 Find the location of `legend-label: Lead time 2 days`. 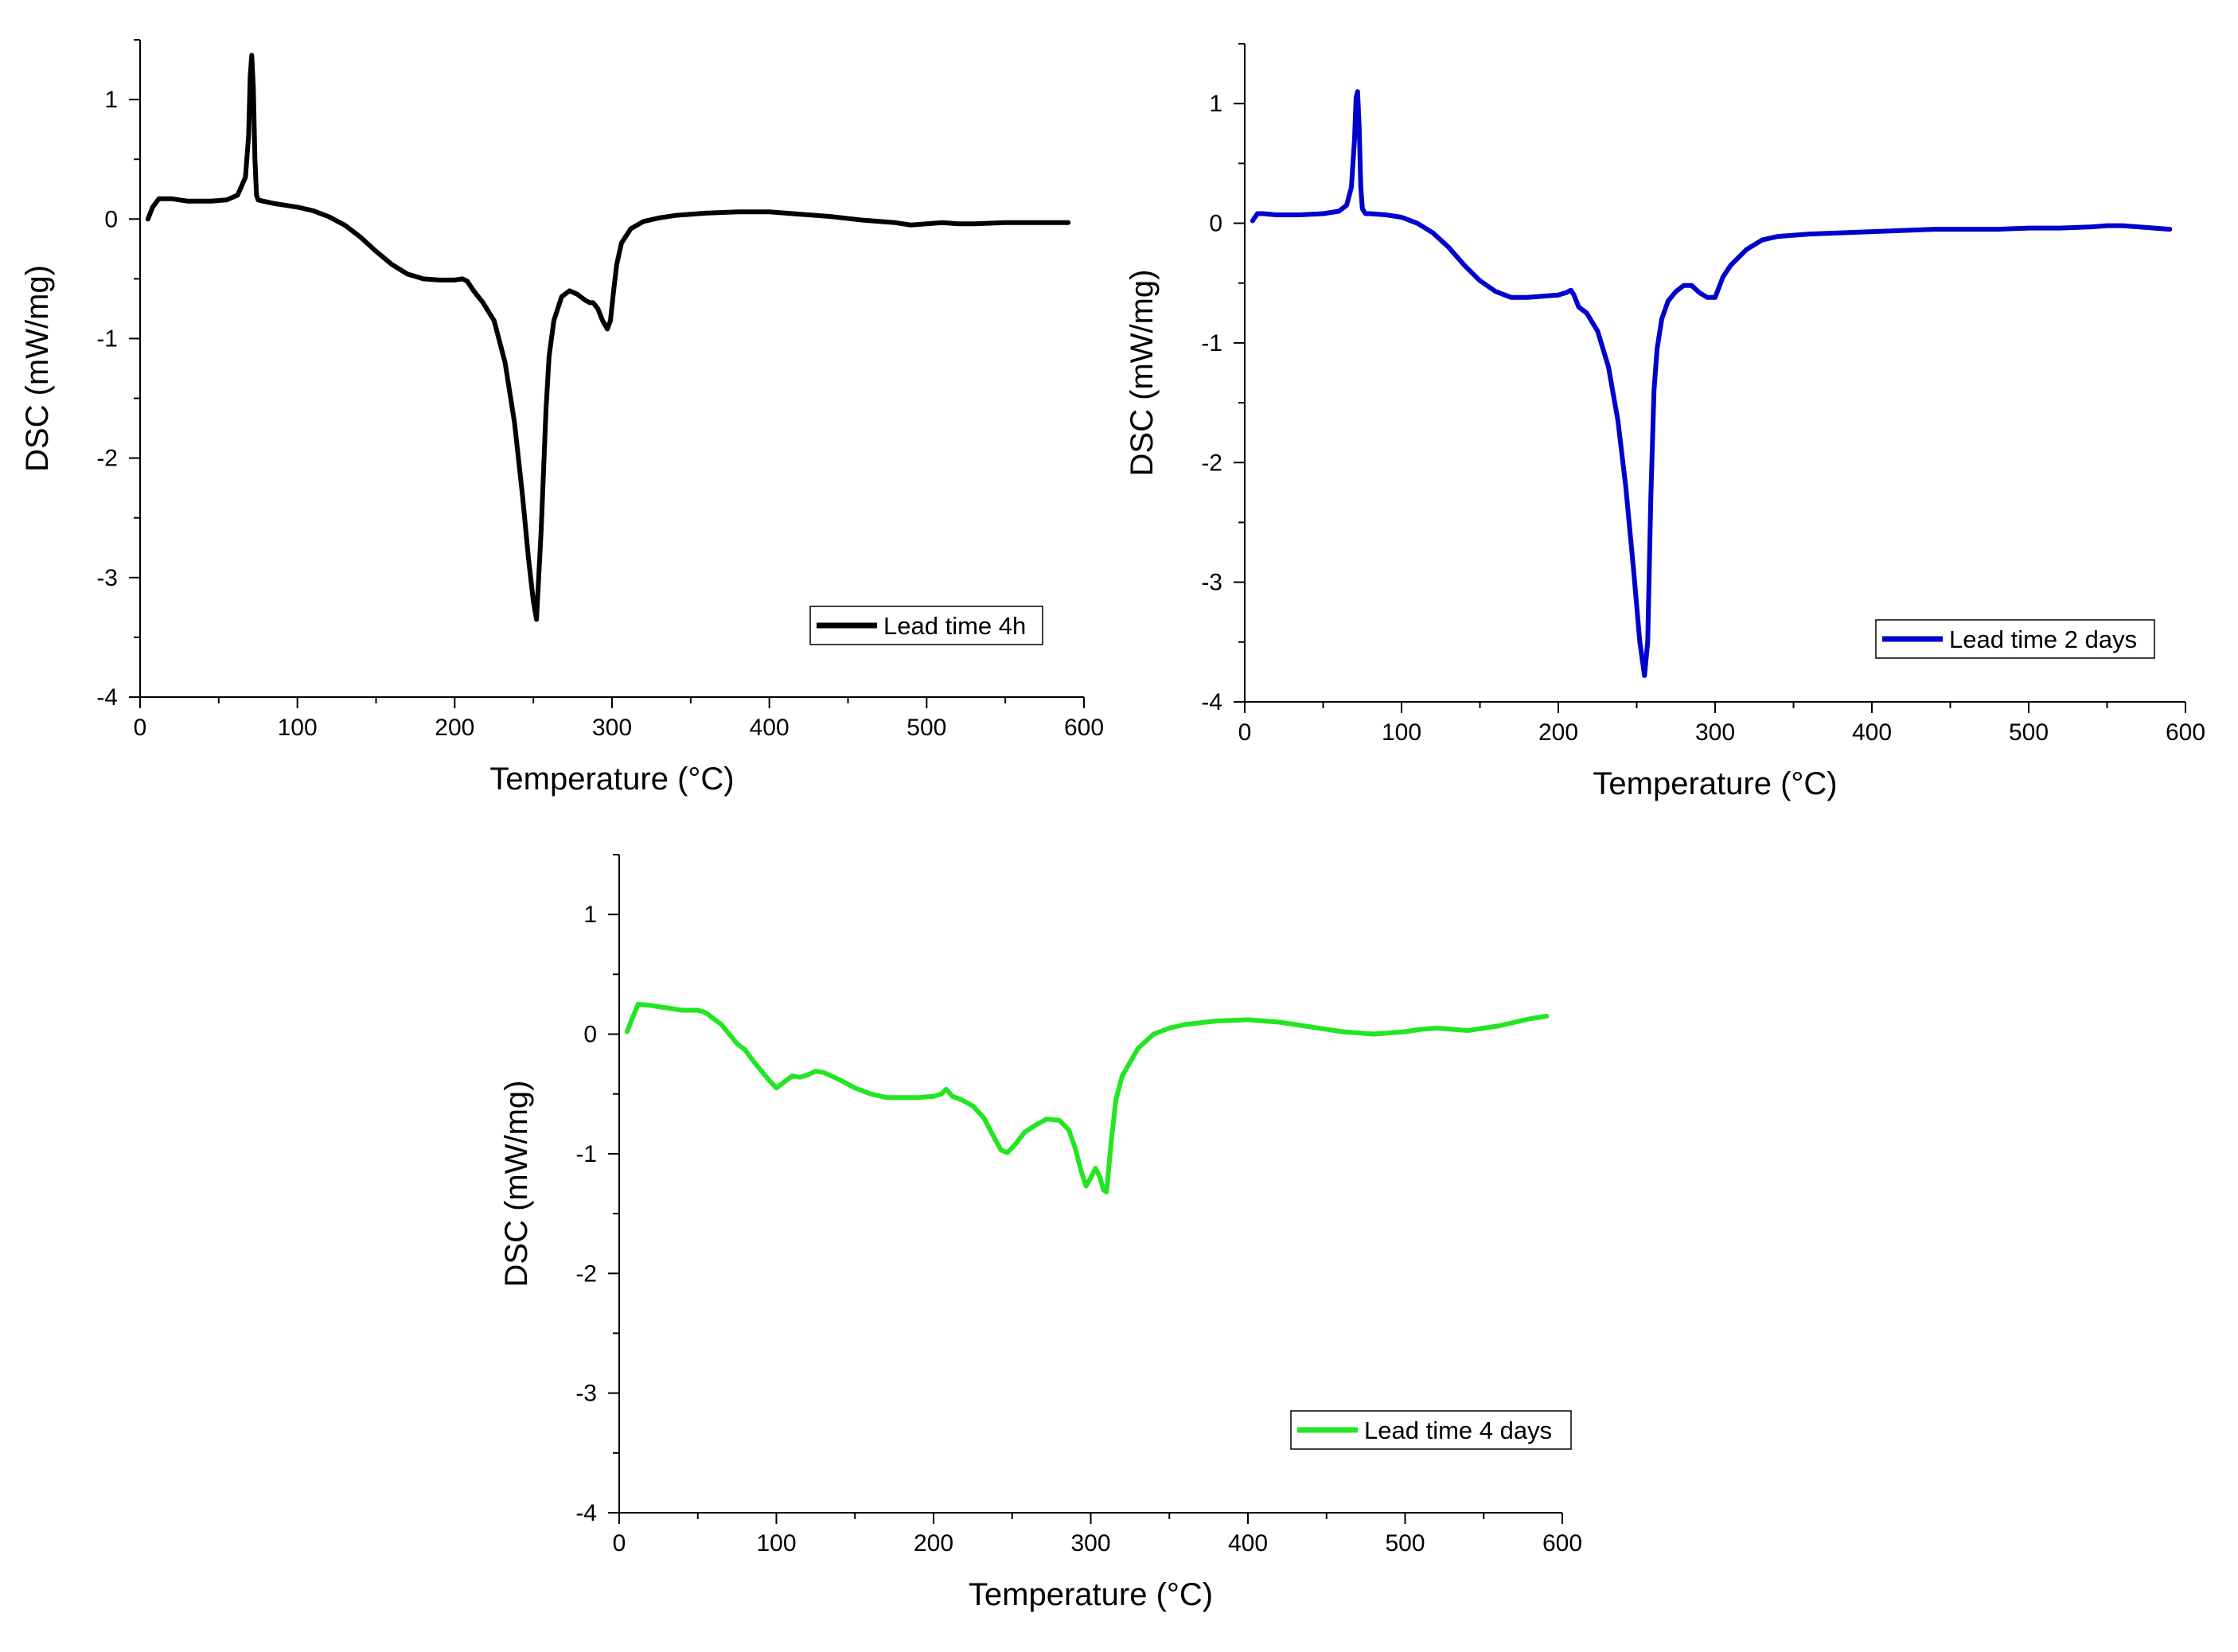

legend-label: Lead time 2 days is located at coordinates (2043, 639).